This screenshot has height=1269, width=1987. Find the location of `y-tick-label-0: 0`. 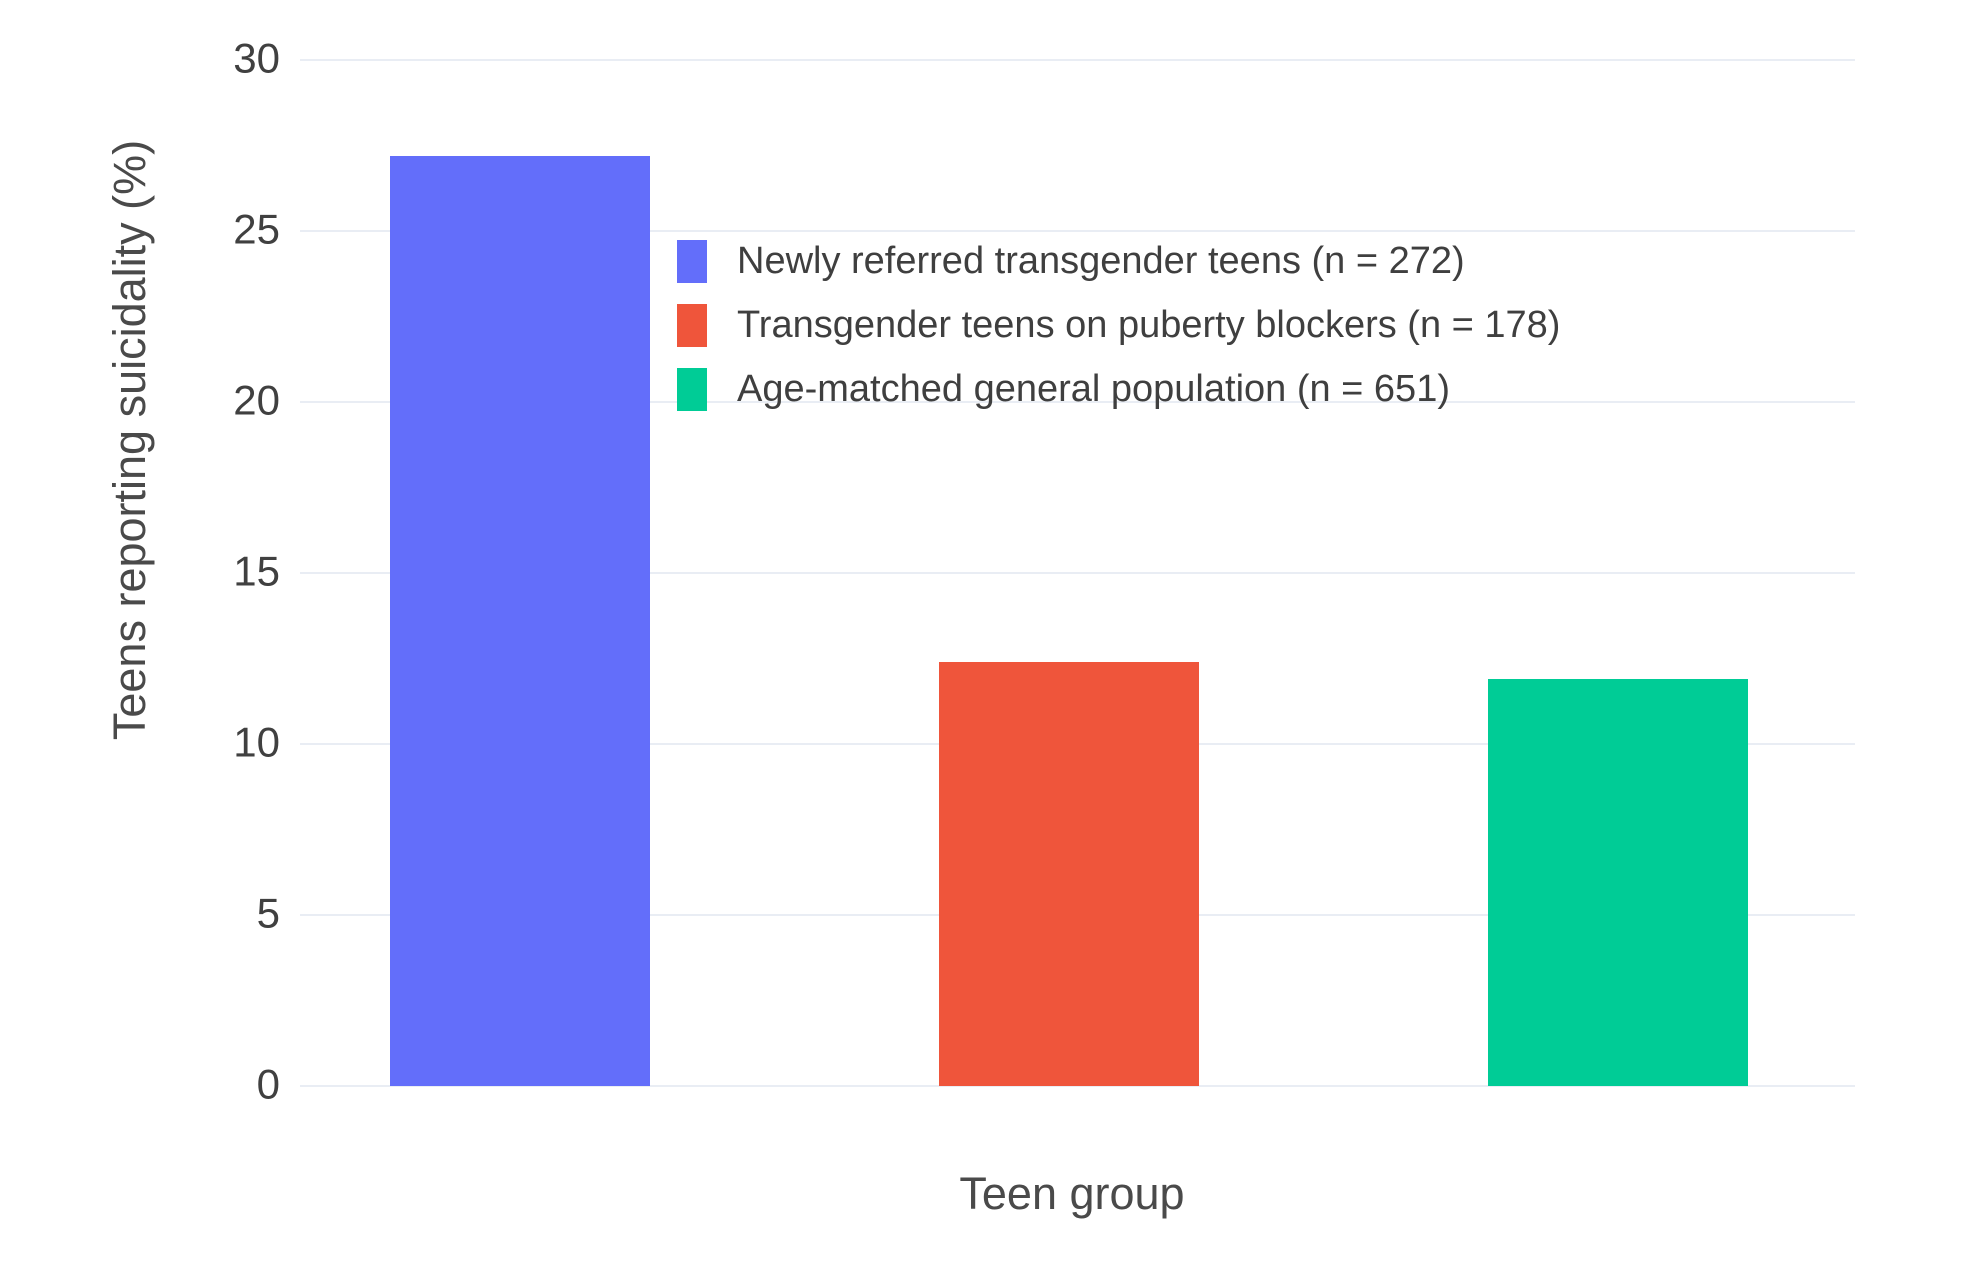

y-tick-label-0: 0 is located at coordinates (268, 1084).